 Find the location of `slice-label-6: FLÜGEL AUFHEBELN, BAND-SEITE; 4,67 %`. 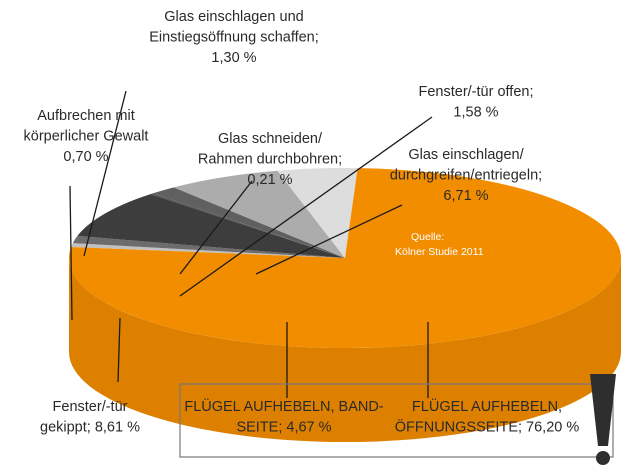

slice-label-6: FLÜGEL AUFHEBELN, BAND-SEITE; 4,67 % is located at coordinates (283, 416).